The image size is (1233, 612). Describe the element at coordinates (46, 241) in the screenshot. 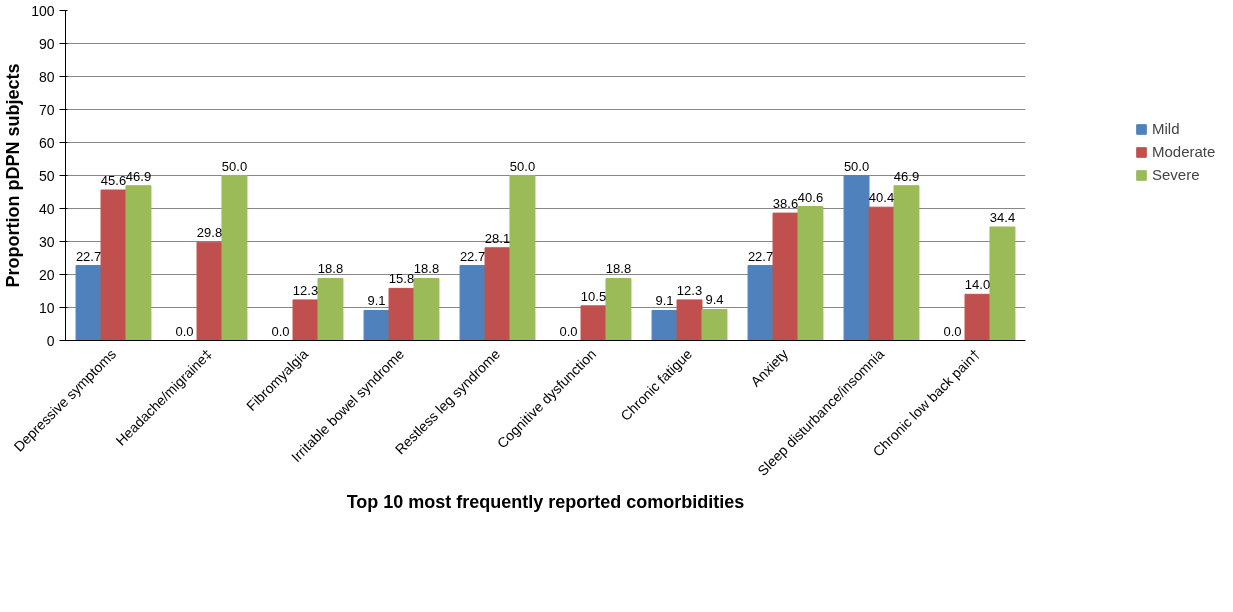

I see `y-tick-label: 30` at that location.